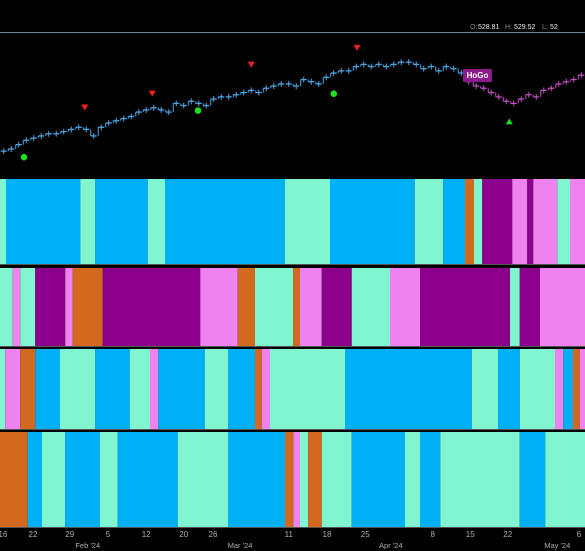 Image resolution: width=585 pixels, height=551 pixels. What do you see at coordinates (525, 27) in the screenshot?
I see `header-value: 529.52` at bounding box center [525, 27].